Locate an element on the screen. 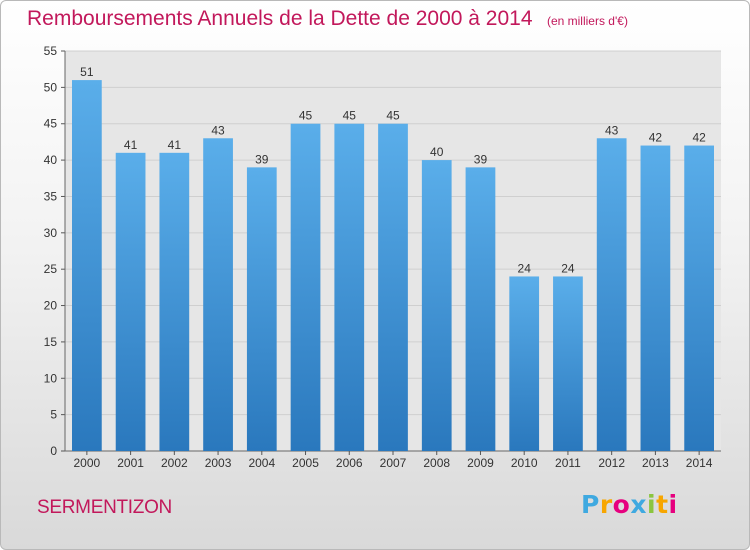  logo-letter: P is located at coordinates (590, 504).